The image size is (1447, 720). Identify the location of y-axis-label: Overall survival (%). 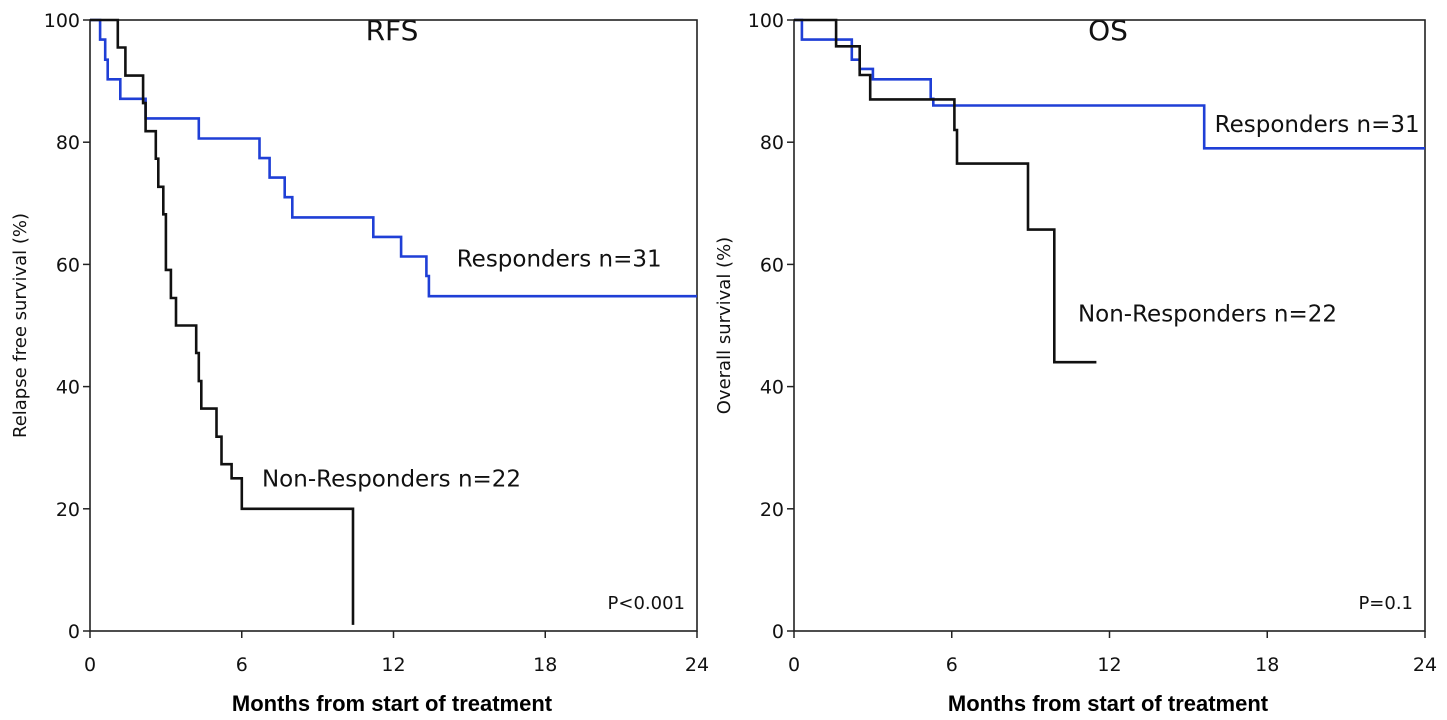
(724, 325).